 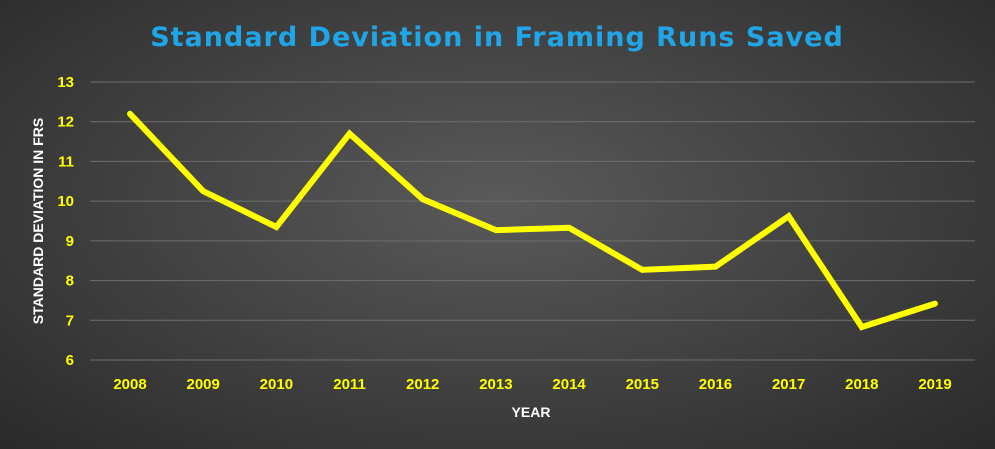 What do you see at coordinates (569, 384) in the screenshot?
I see `x-tick-label: 2014` at bounding box center [569, 384].